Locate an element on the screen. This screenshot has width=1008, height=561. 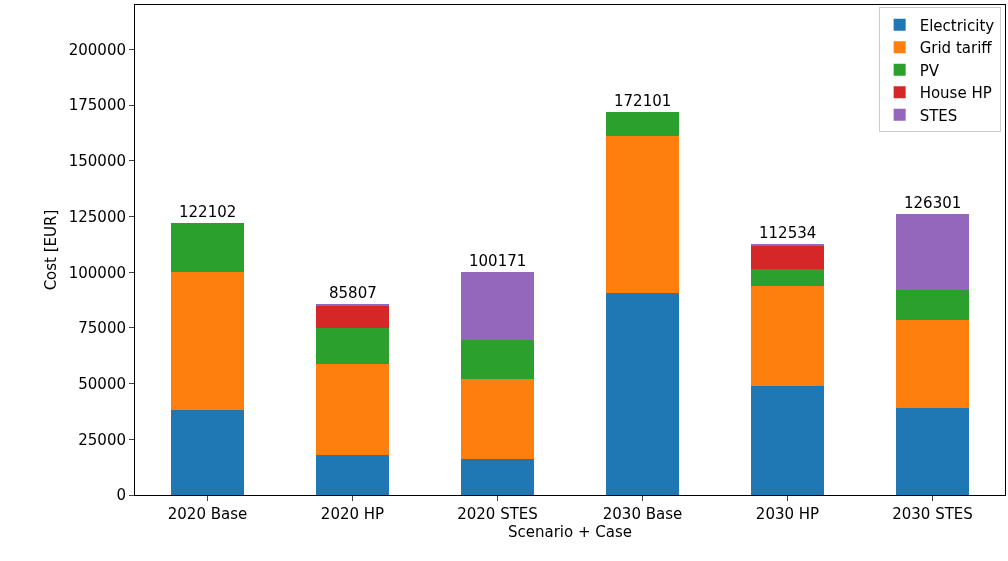
x-tick-label: 2020 Base is located at coordinates (207, 514).